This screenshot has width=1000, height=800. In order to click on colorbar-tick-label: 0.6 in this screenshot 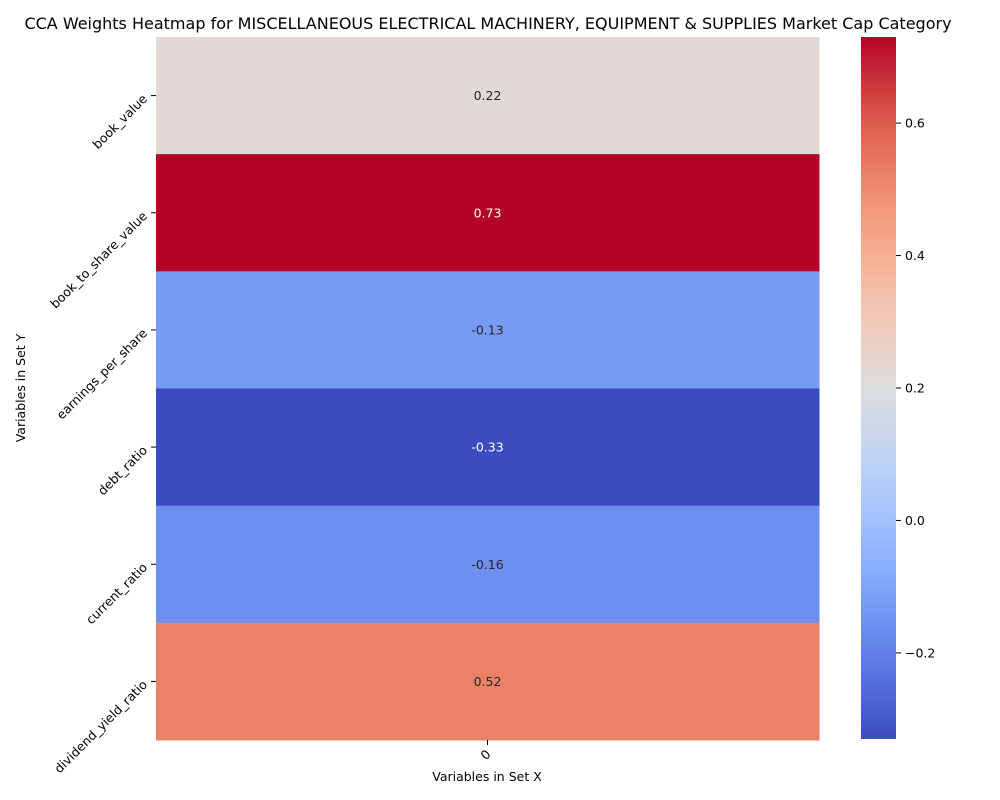, I will do `click(915, 123)`.